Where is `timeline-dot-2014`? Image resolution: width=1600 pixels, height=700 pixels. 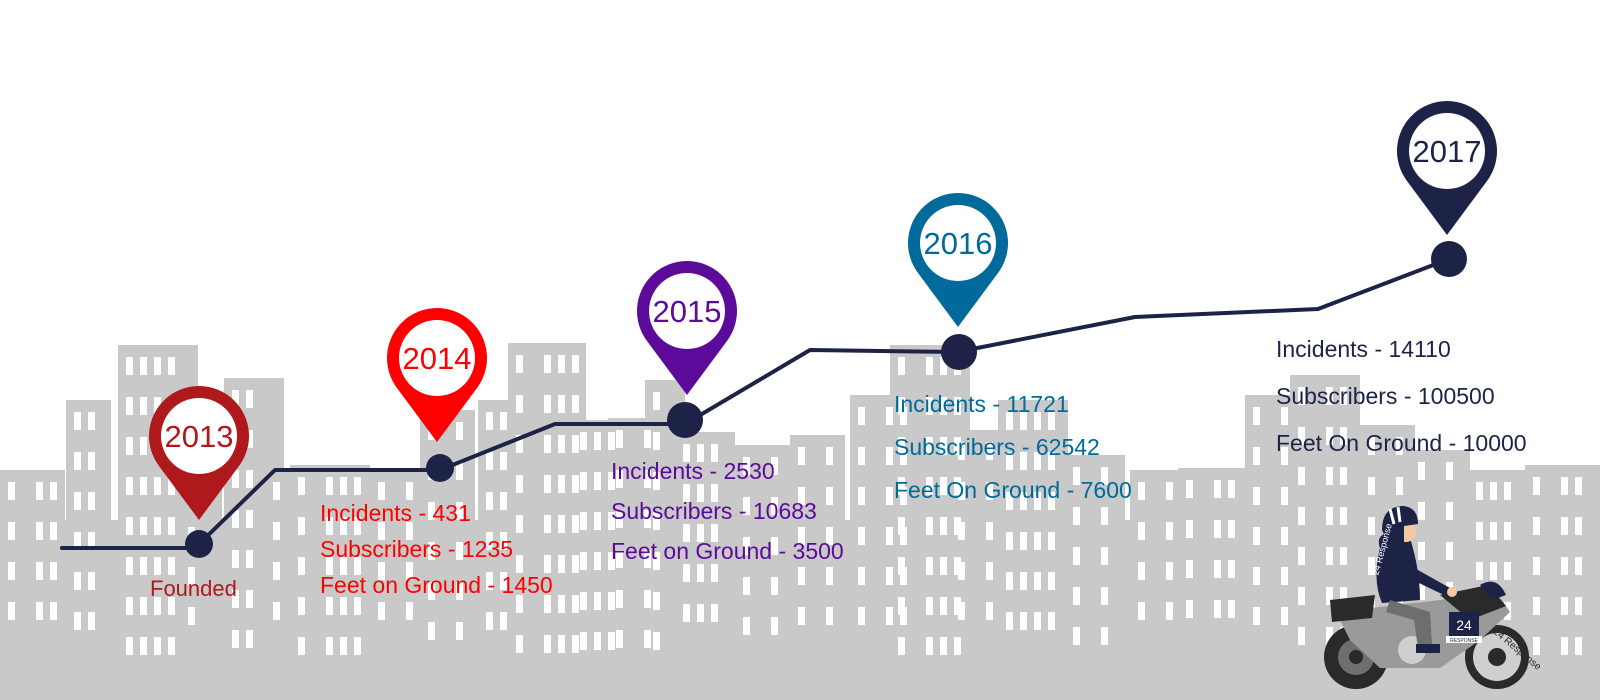
timeline-dot-2014 is located at coordinates (440, 468).